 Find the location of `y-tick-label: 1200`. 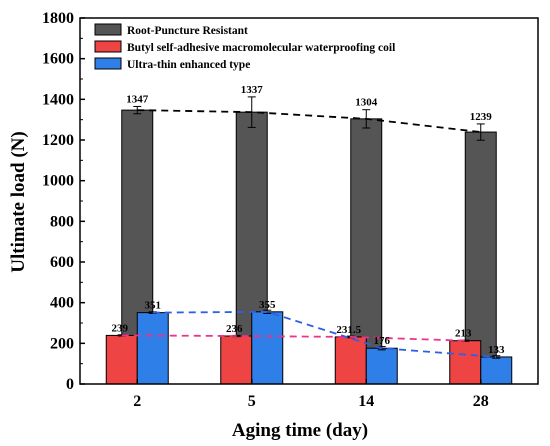

y-tick-label: 1200 is located at coordinates (58, 140).